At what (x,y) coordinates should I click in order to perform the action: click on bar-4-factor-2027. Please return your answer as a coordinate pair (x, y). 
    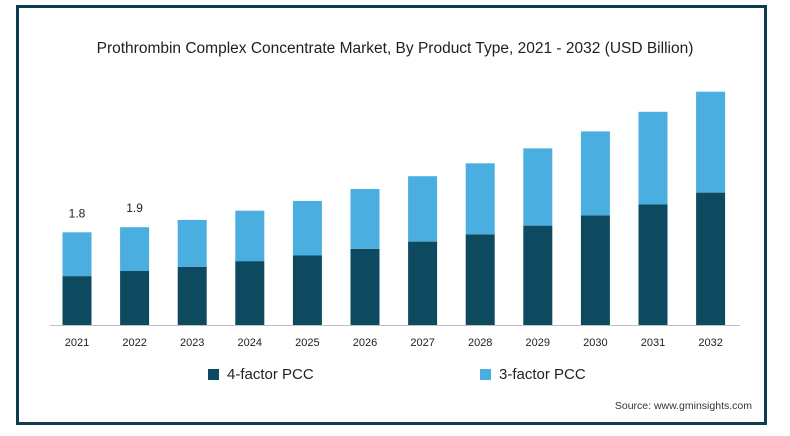
    Looking at the image, I should click on (423, 283).